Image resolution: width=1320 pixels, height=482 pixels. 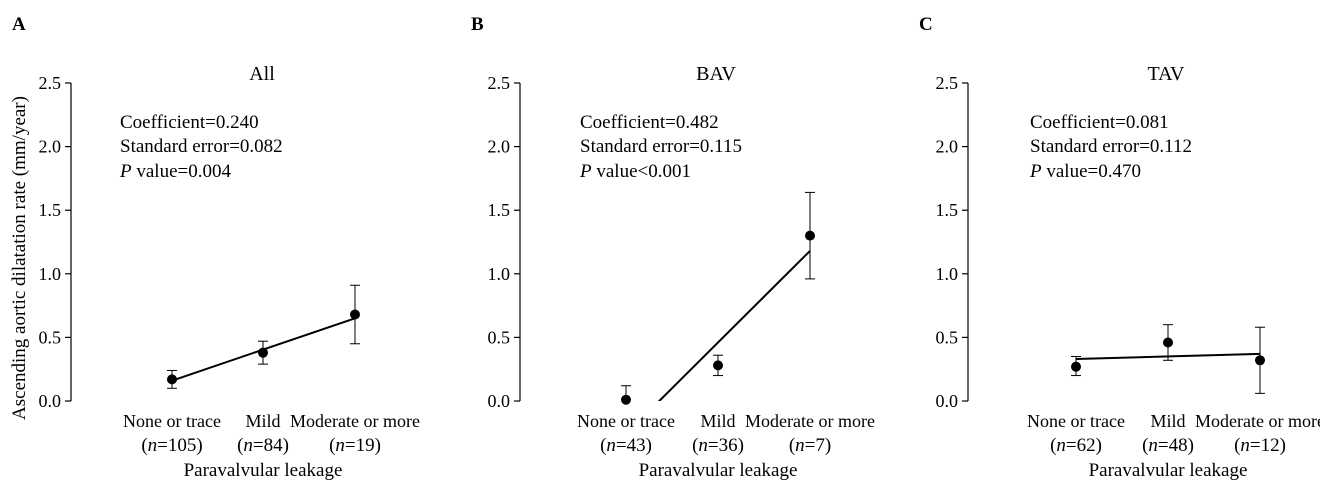 What do you see at coordinates (1111, 146) in the screenshot?
I see `stat-standard-error: Standard error=0.112` at bounding box center [1111, 146].